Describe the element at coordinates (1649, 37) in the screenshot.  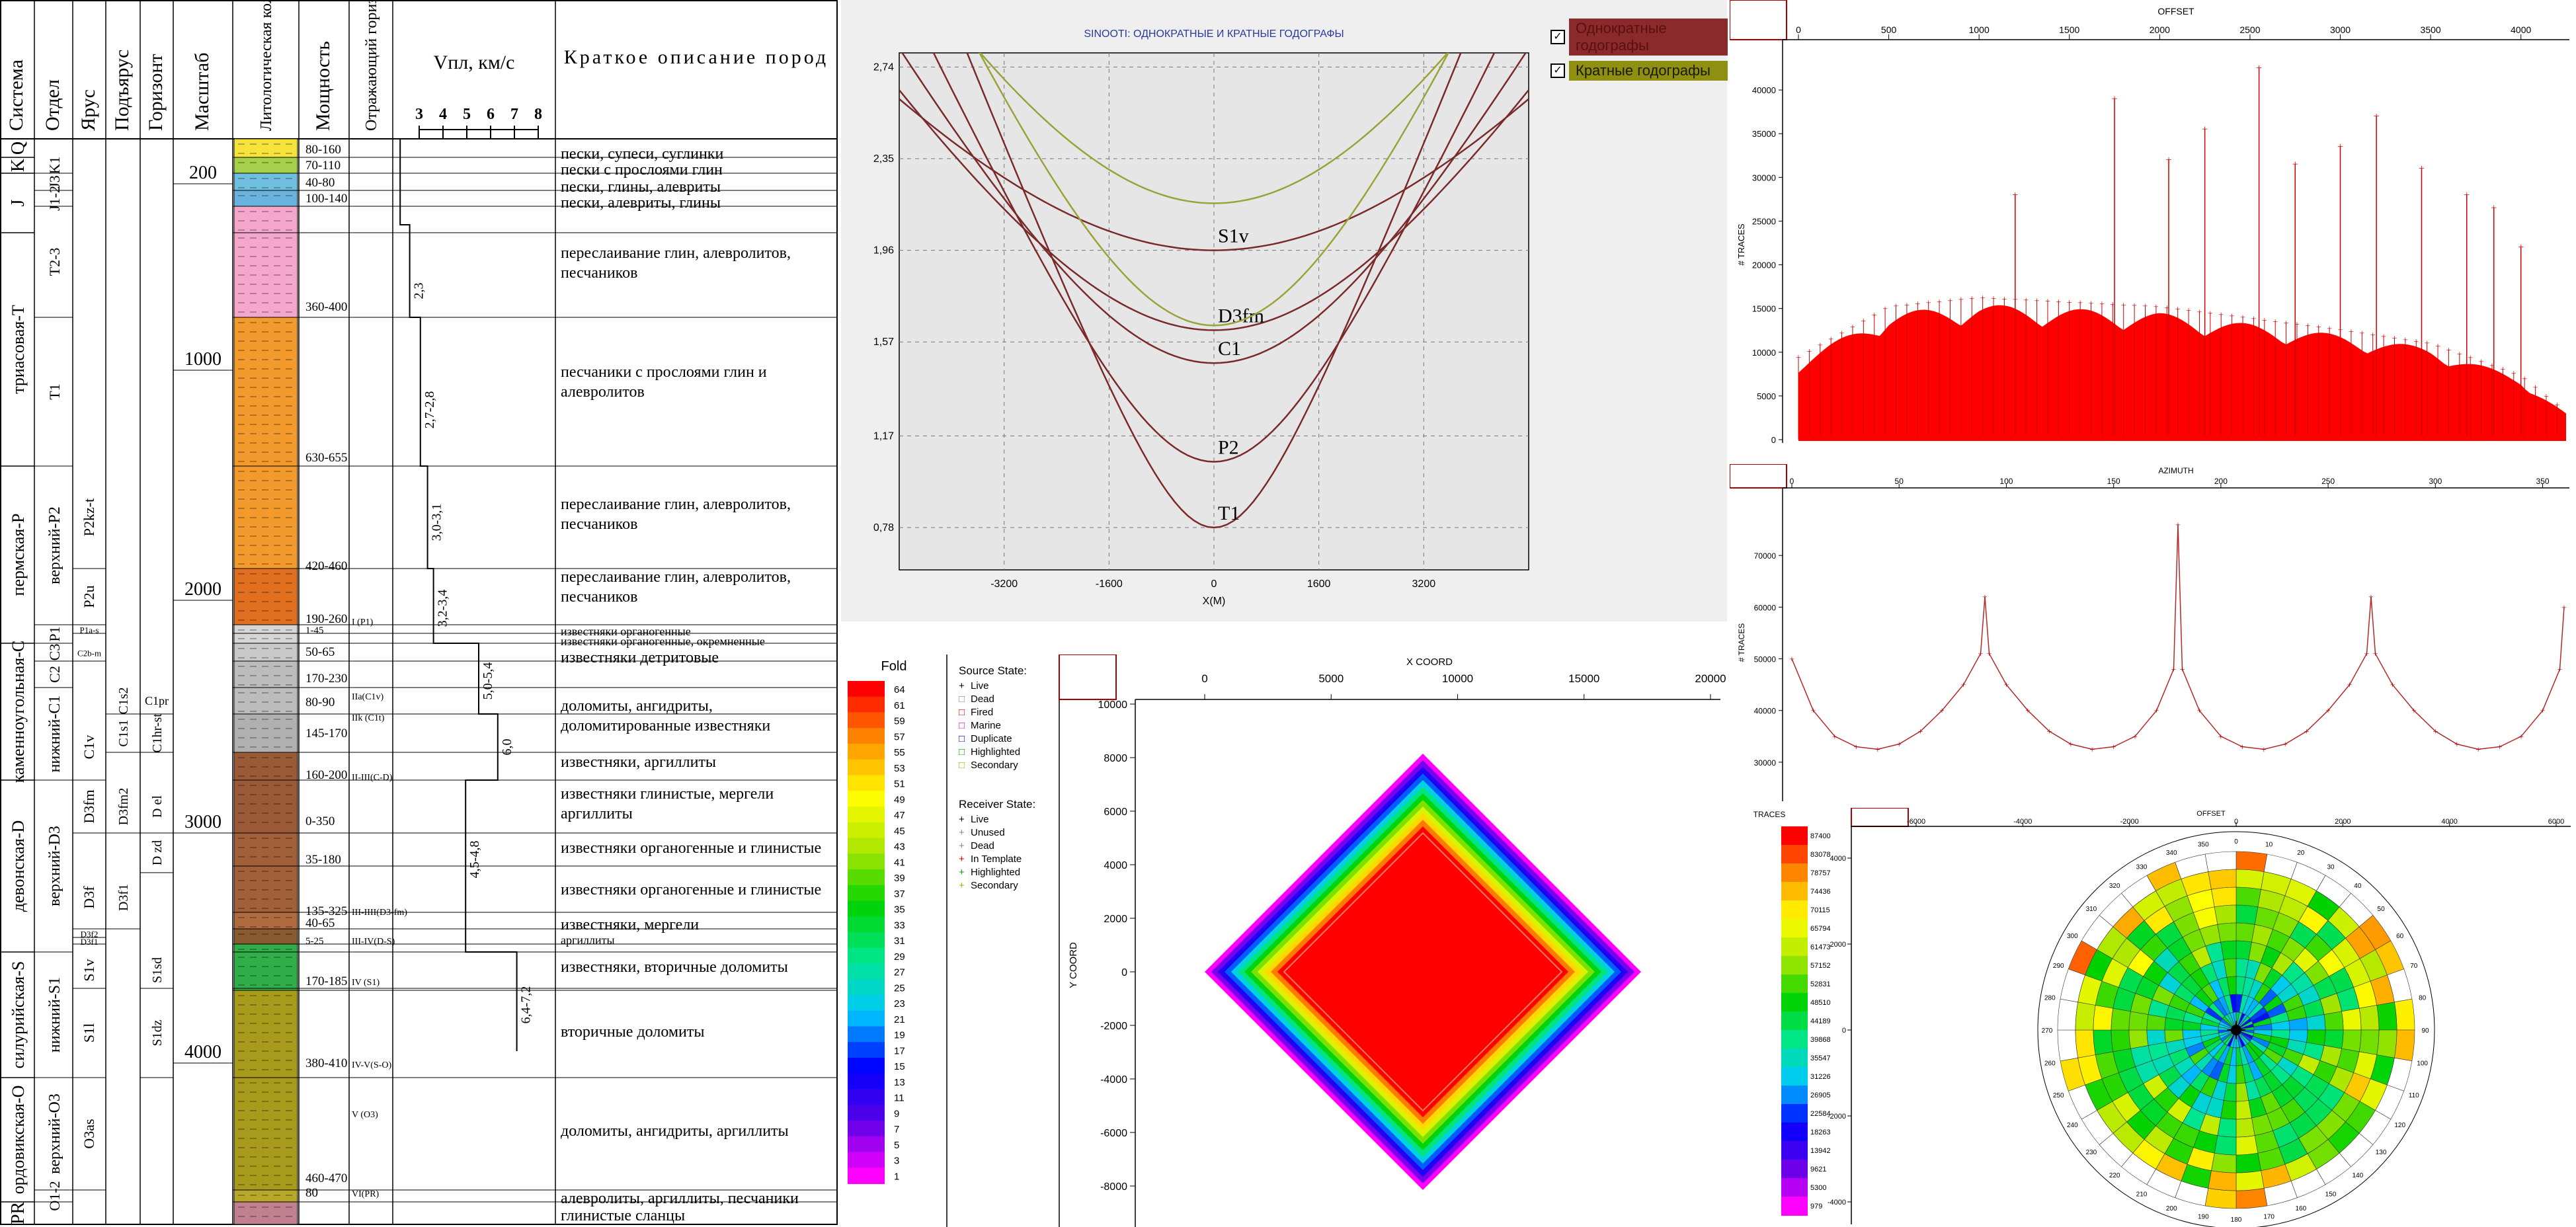
I see `legend-single-label: Однократные годографы` at that location.